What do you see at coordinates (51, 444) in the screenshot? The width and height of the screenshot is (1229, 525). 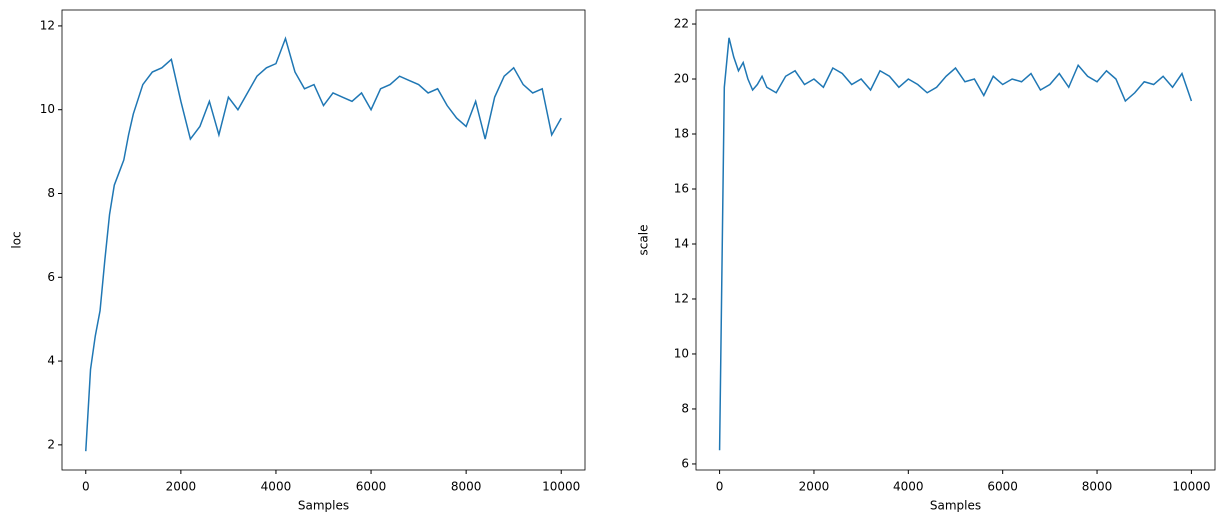 I see `y-tick-label: 2` at bounding box center [51, 444].